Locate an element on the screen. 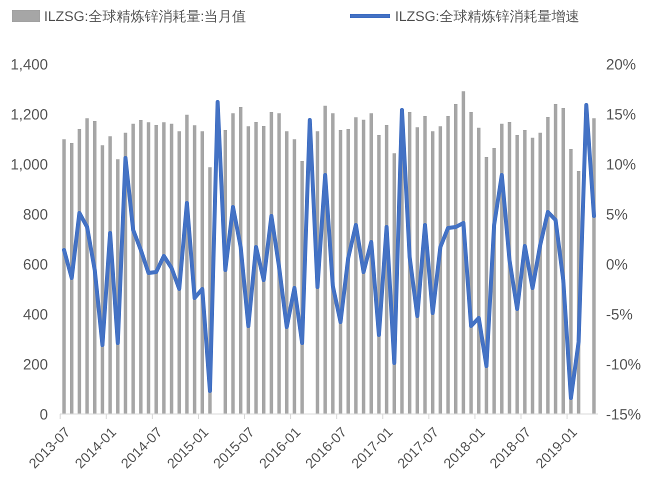 This screenshot has width=650, height=481. y2-tick-label: 10% is located at coordinates (621, 165).